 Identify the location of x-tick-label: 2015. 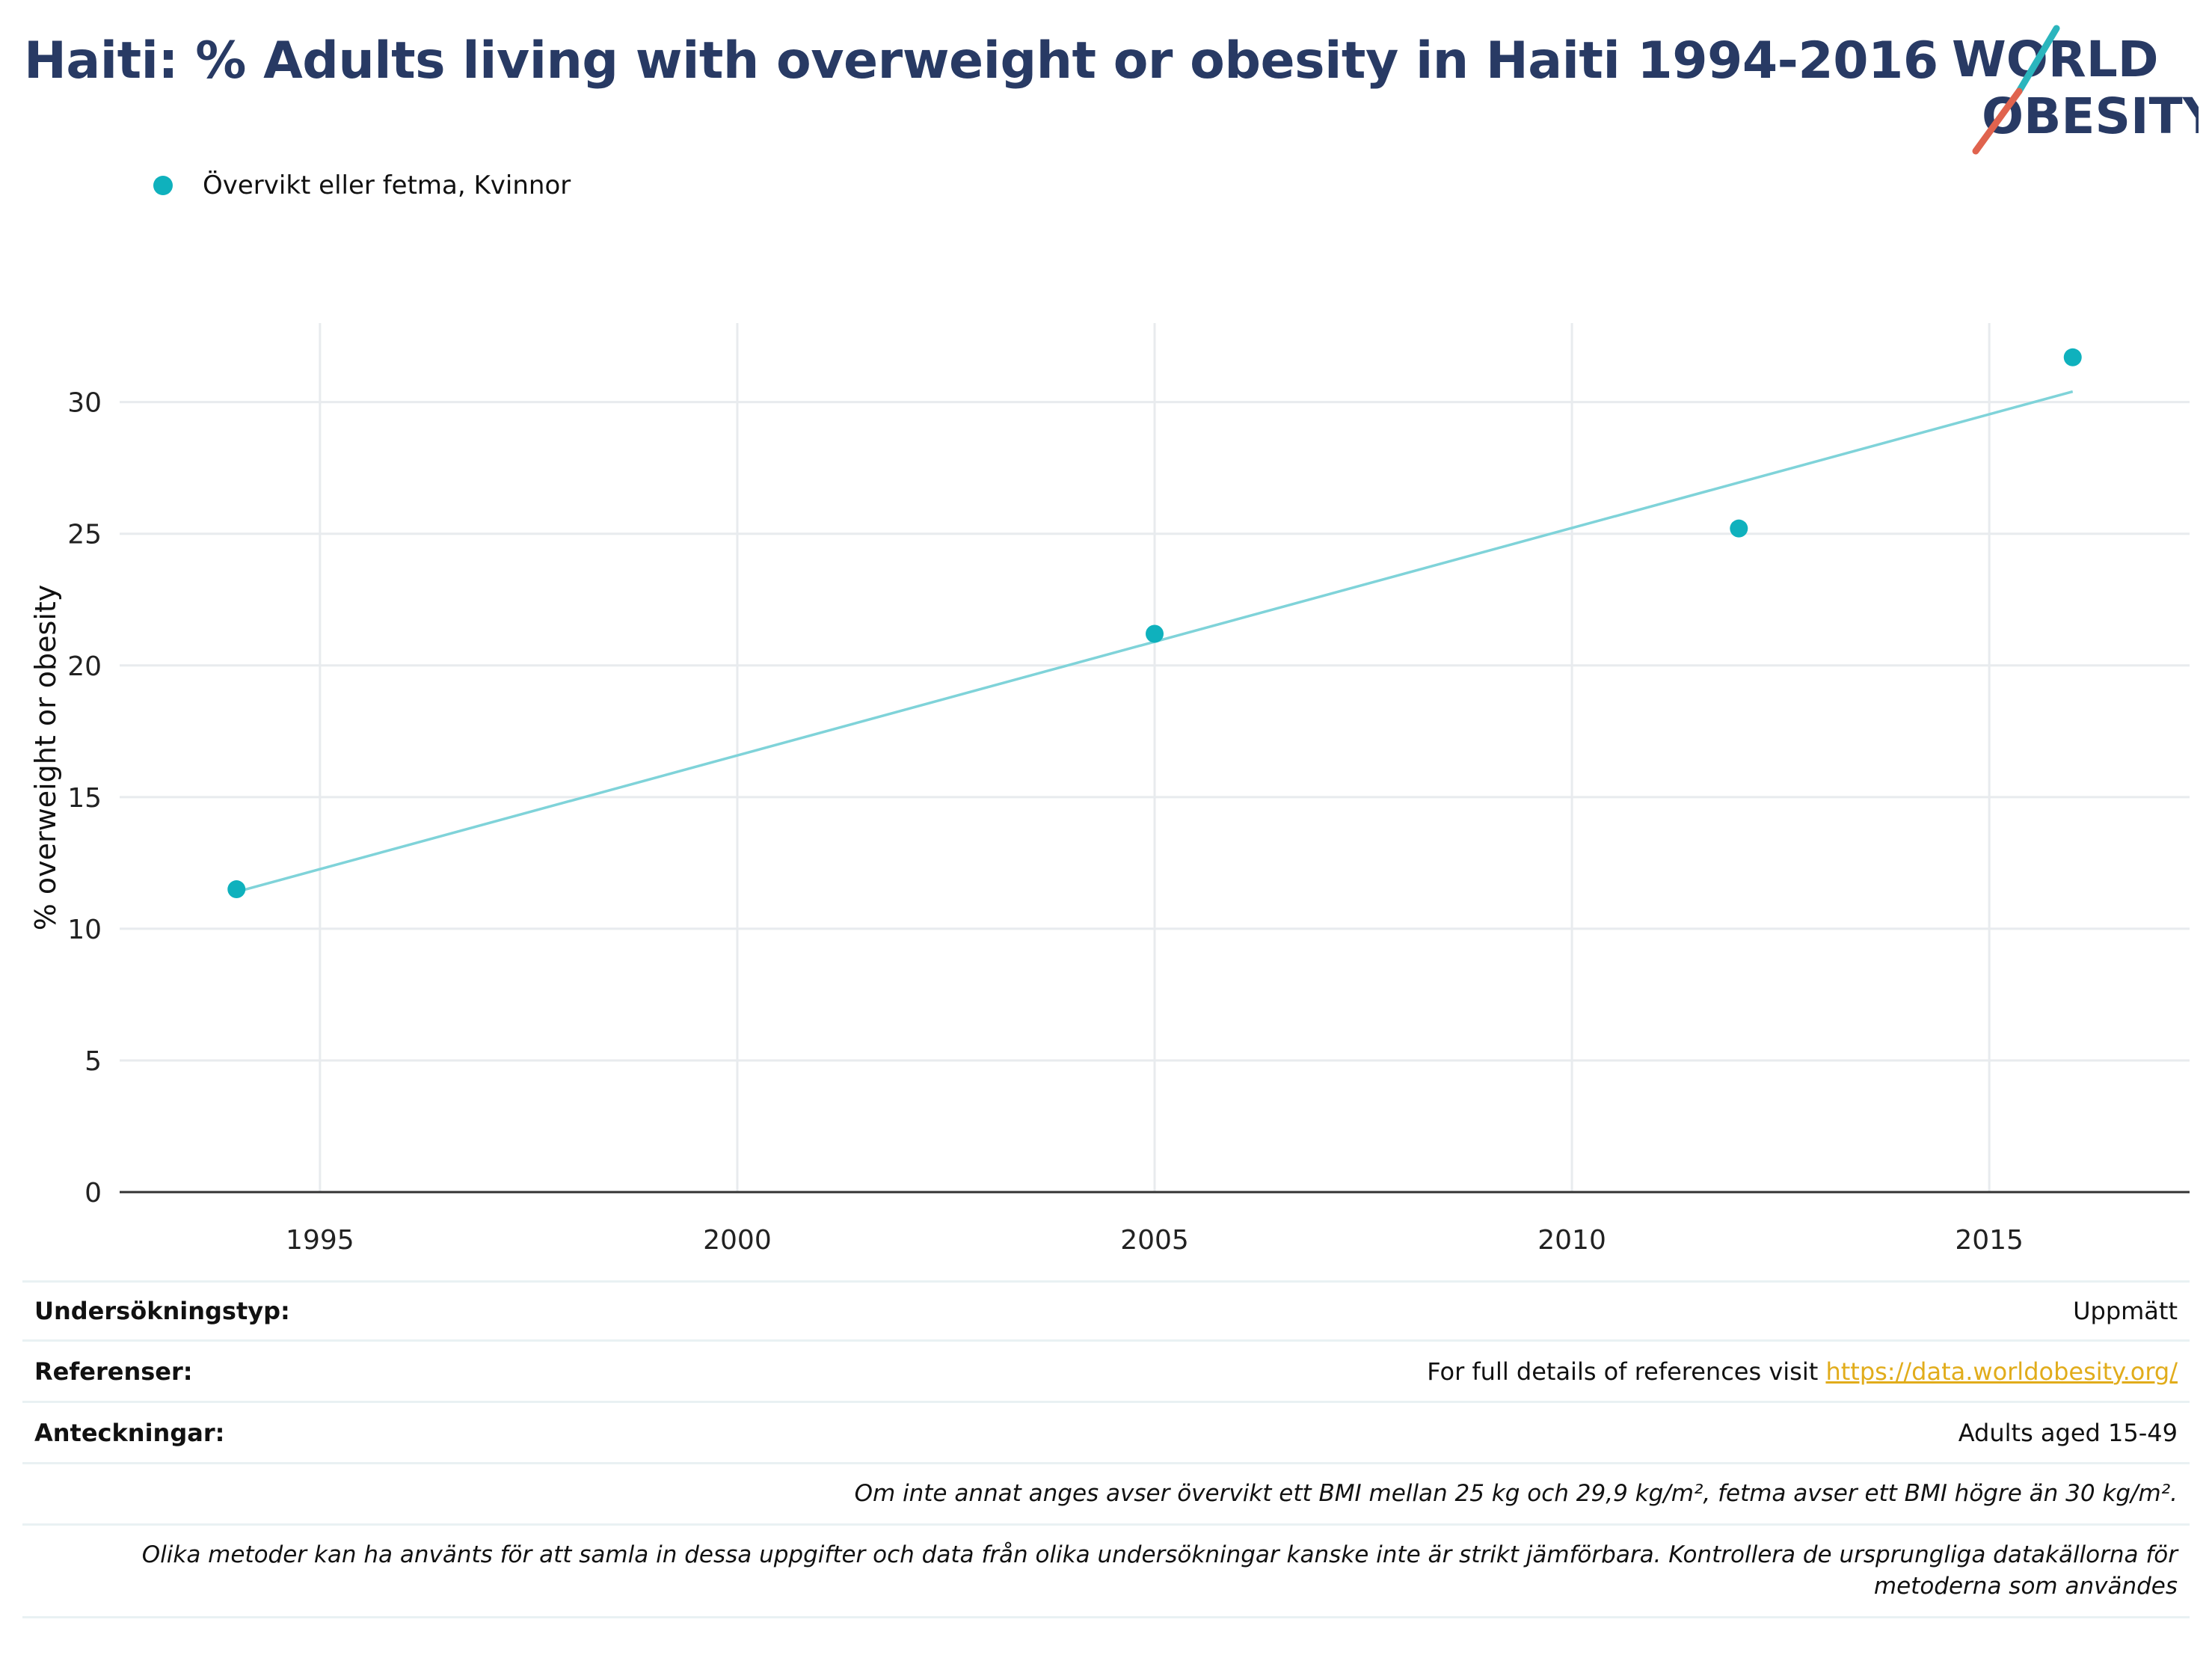
(1989, 1240).